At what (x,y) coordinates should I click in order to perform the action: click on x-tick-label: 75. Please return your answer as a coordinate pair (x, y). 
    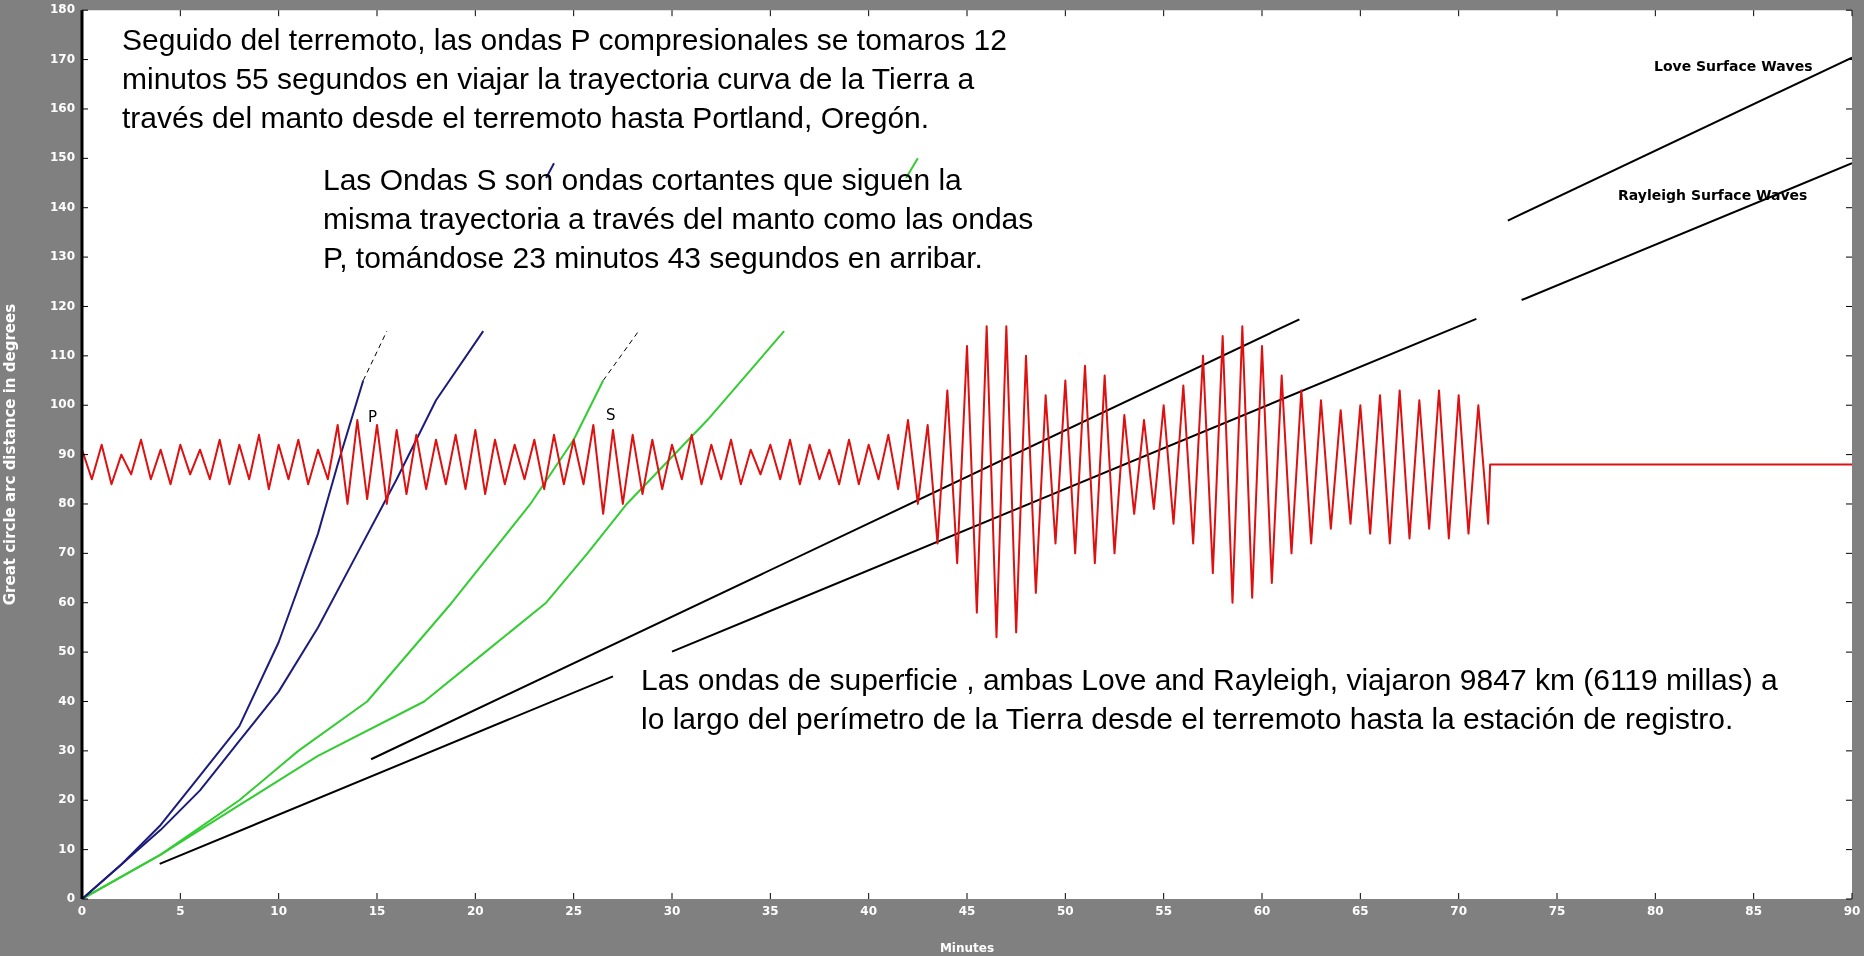
    Looking at the image, I should click on (1557, 911).